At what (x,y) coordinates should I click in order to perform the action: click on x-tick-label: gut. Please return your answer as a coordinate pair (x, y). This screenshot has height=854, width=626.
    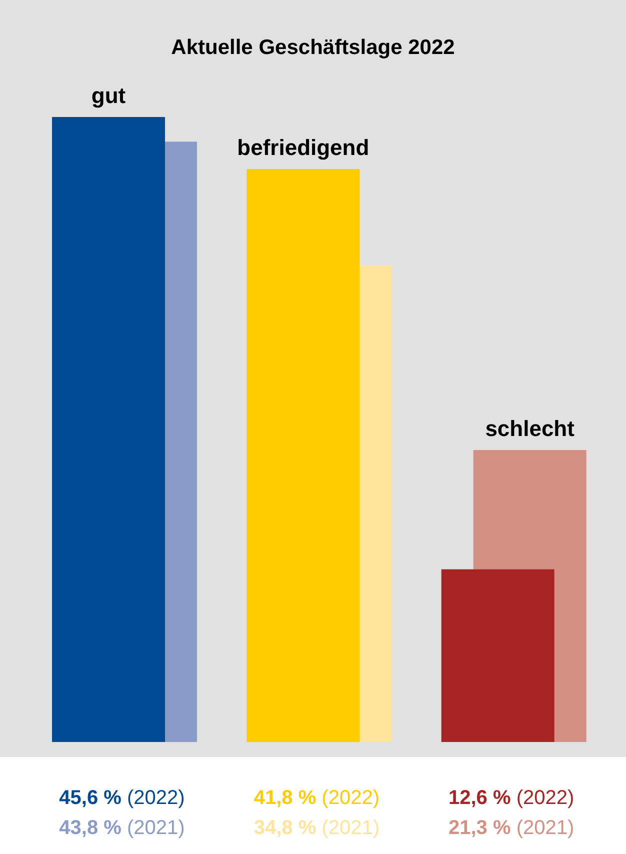
    Looking at the image, I should click on (108, 95).